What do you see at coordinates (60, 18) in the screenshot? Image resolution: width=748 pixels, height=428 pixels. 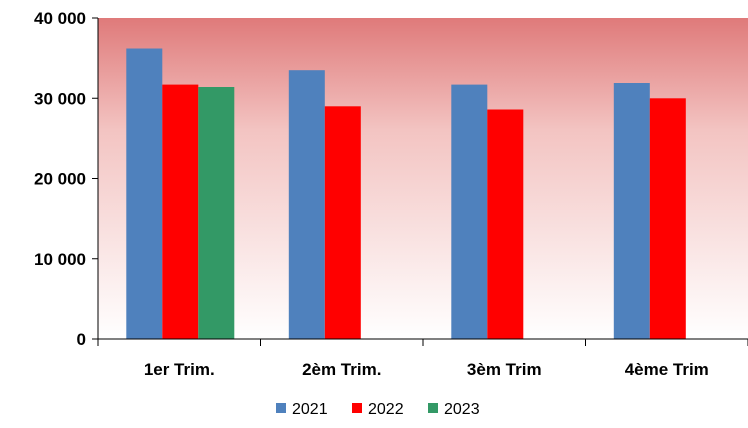 I see `y-tick-label: 40 000` at bounding box center [60, 18].